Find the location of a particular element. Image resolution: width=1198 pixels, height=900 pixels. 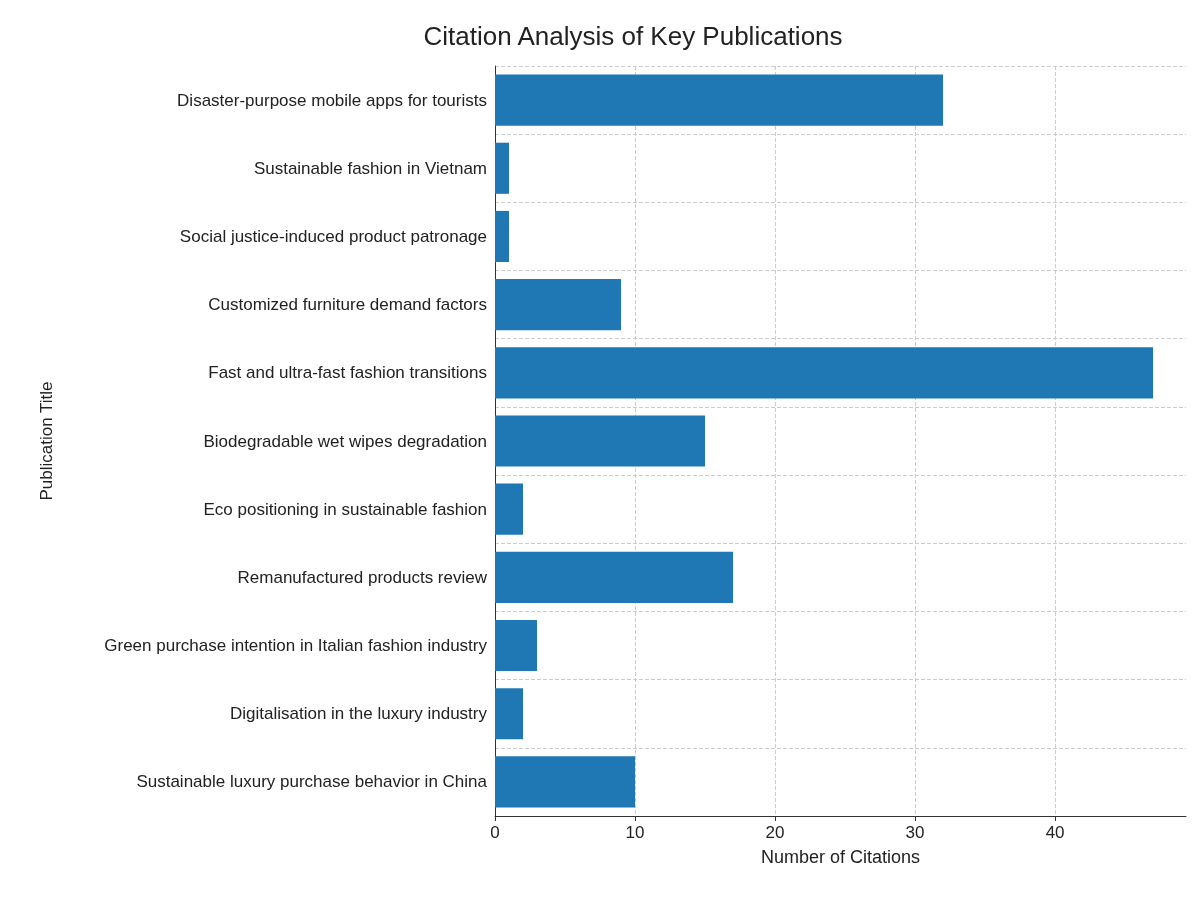

y-tick-label: Fast and ultra-fast fashion transitions is located at coordinates (347, 373).